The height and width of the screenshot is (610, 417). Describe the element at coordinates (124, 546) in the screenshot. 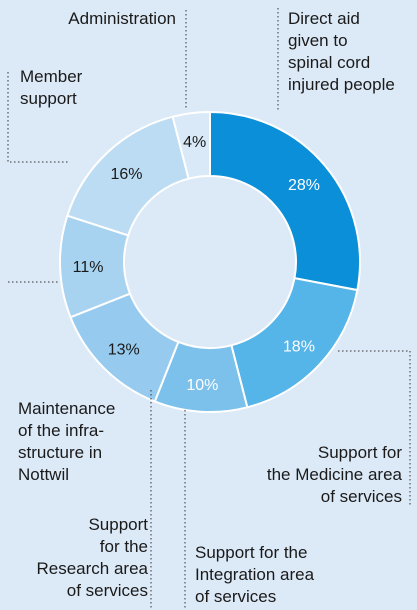

I see `caption-line: for the` at that location.